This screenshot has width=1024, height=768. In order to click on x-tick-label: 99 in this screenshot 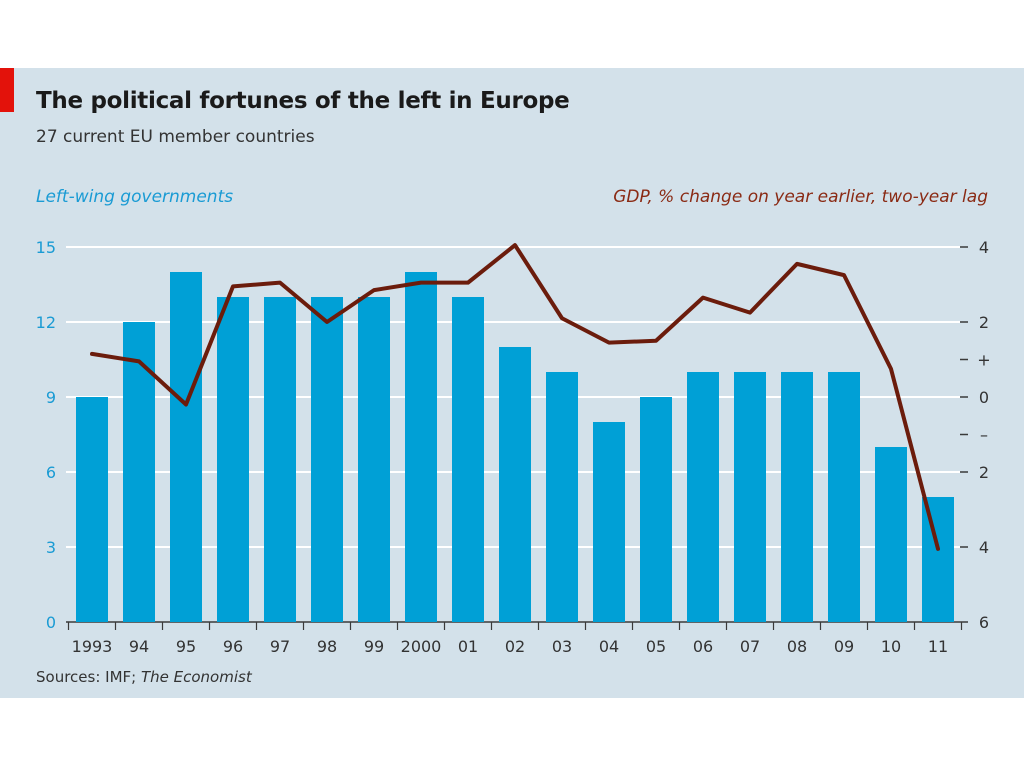, I will do `click(374, 646)`.